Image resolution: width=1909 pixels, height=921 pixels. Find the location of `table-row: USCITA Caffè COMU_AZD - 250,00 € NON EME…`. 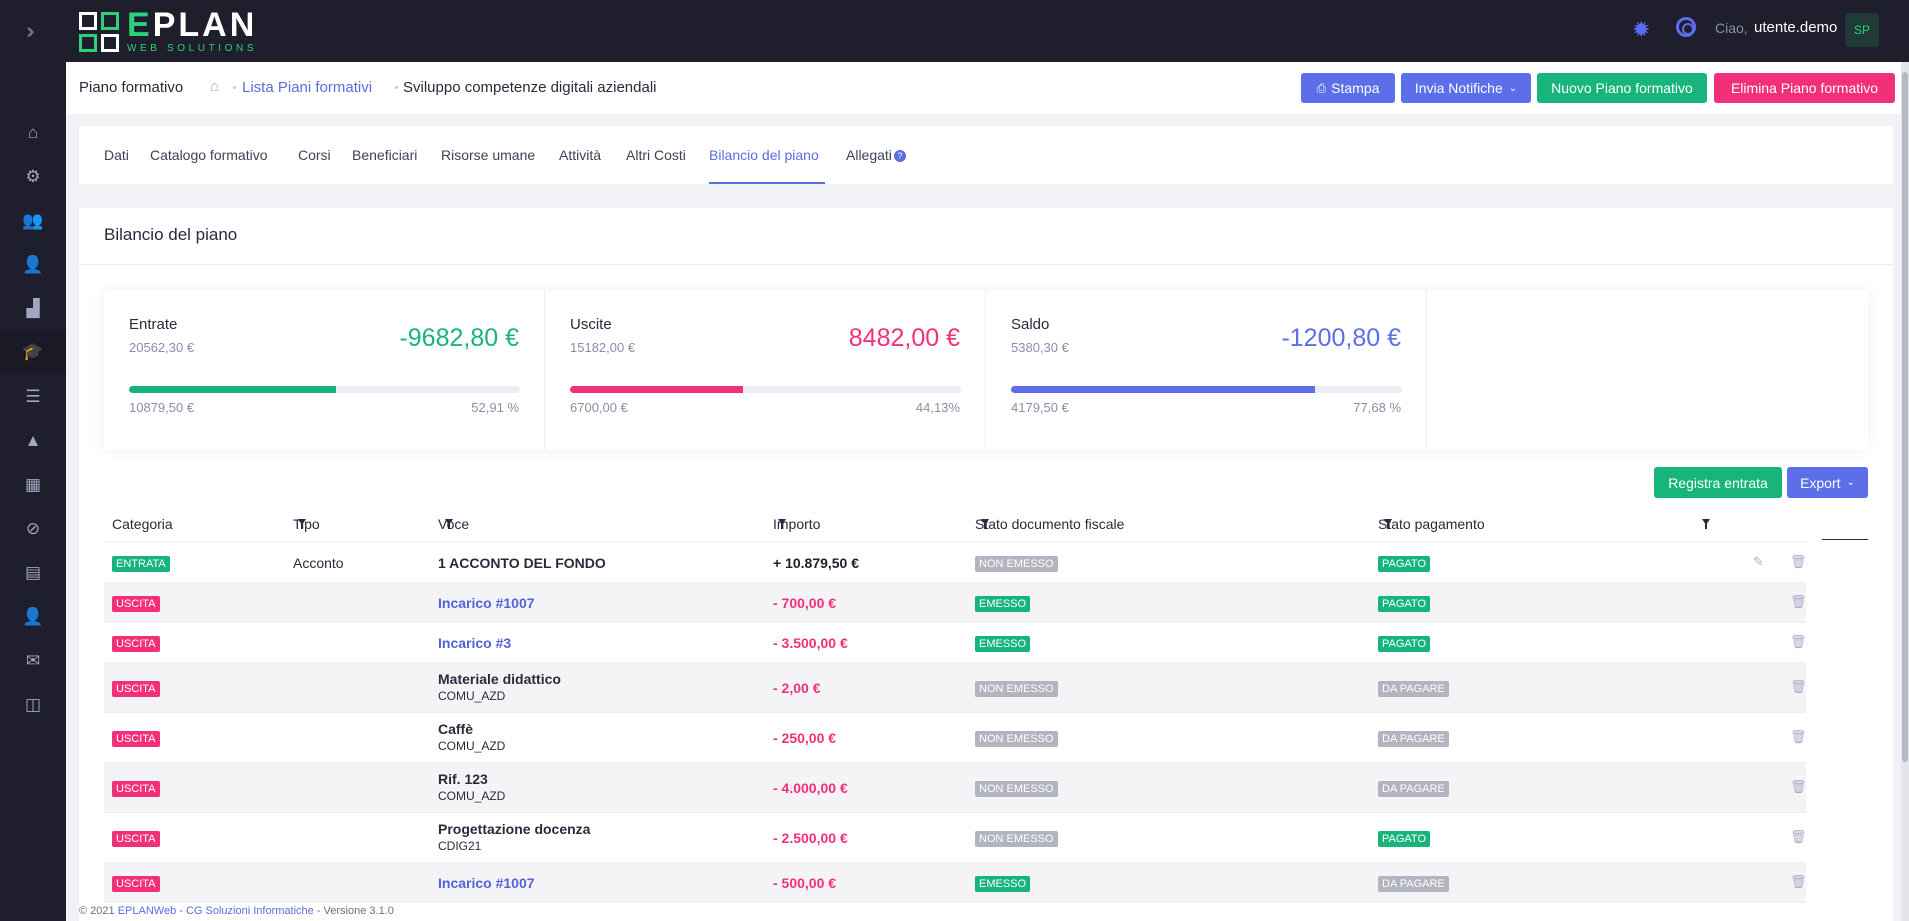

table-row: USCITA Caffè COMU_AZD - 250,00 € NON EME… is located at coordinates (955, 738).